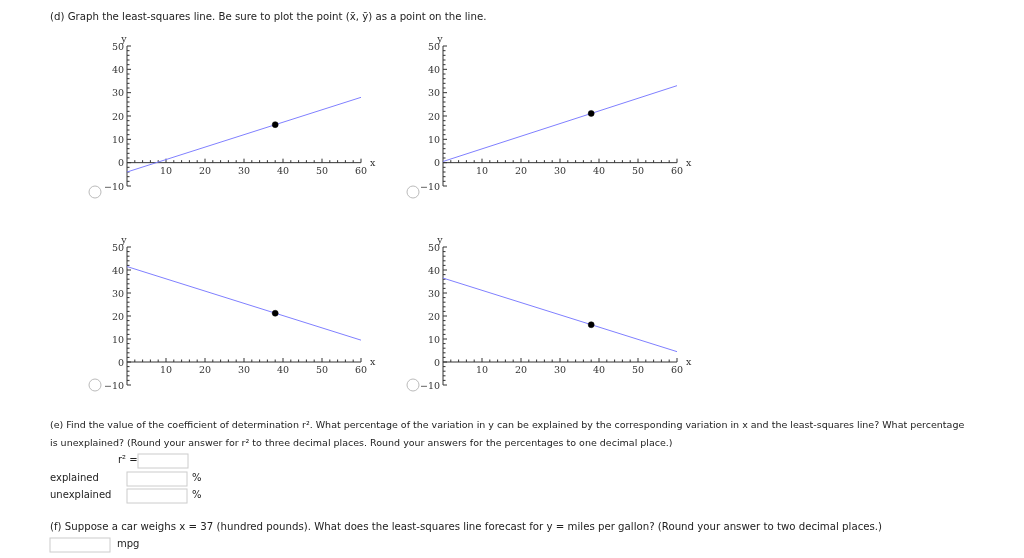  I want to click on text: mpg, so click(128, 543).